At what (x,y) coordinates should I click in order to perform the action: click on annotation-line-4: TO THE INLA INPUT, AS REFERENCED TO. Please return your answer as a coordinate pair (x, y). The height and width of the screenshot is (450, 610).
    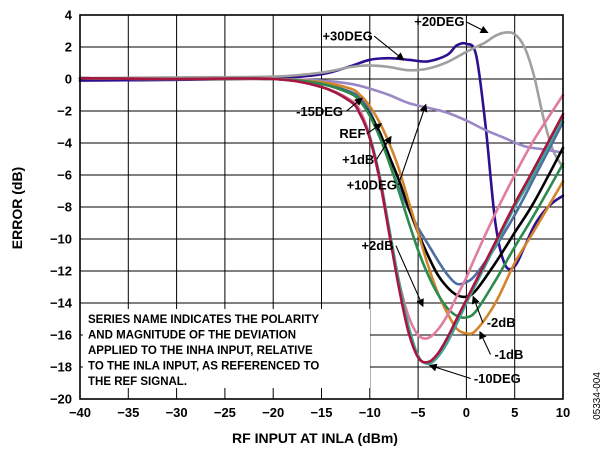
    Looking at the image, I should click on (203, 367).